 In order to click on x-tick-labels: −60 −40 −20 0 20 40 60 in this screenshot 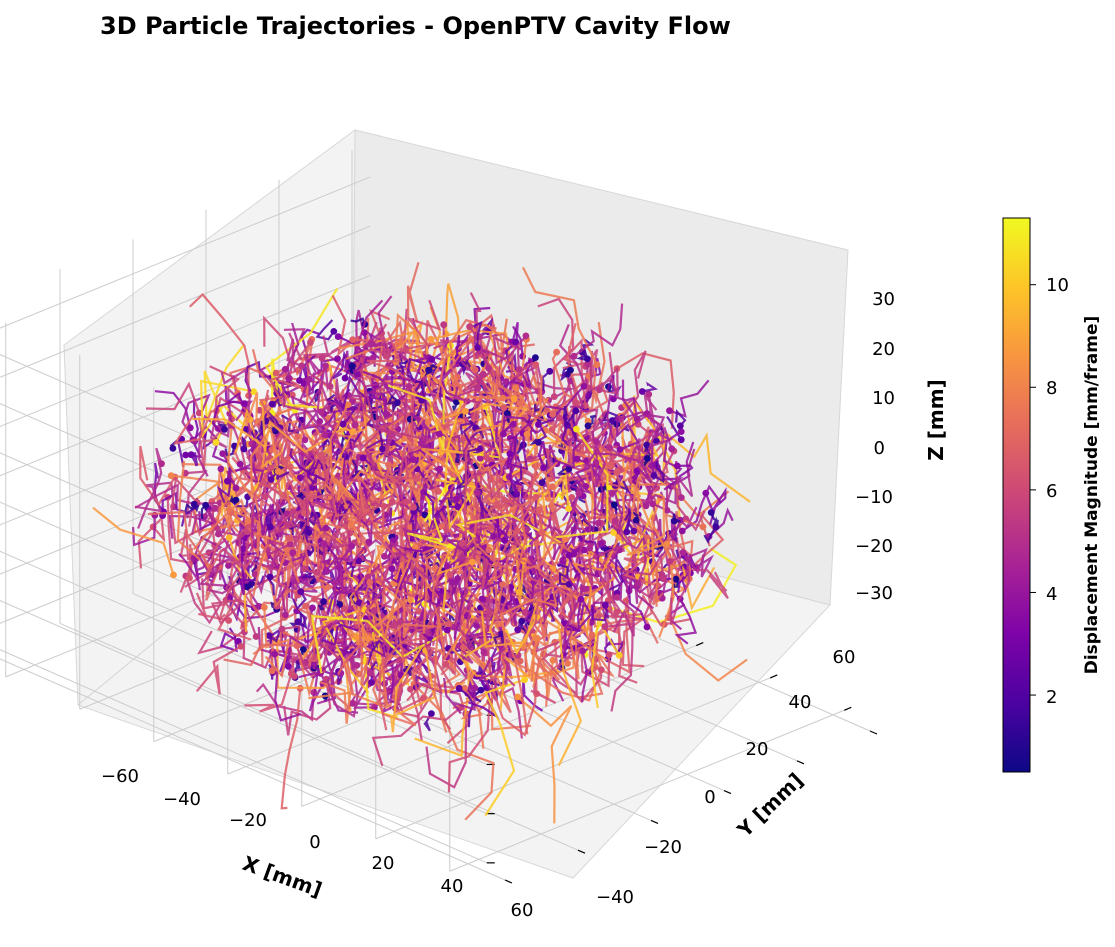, I will do `click(317, 843)`.